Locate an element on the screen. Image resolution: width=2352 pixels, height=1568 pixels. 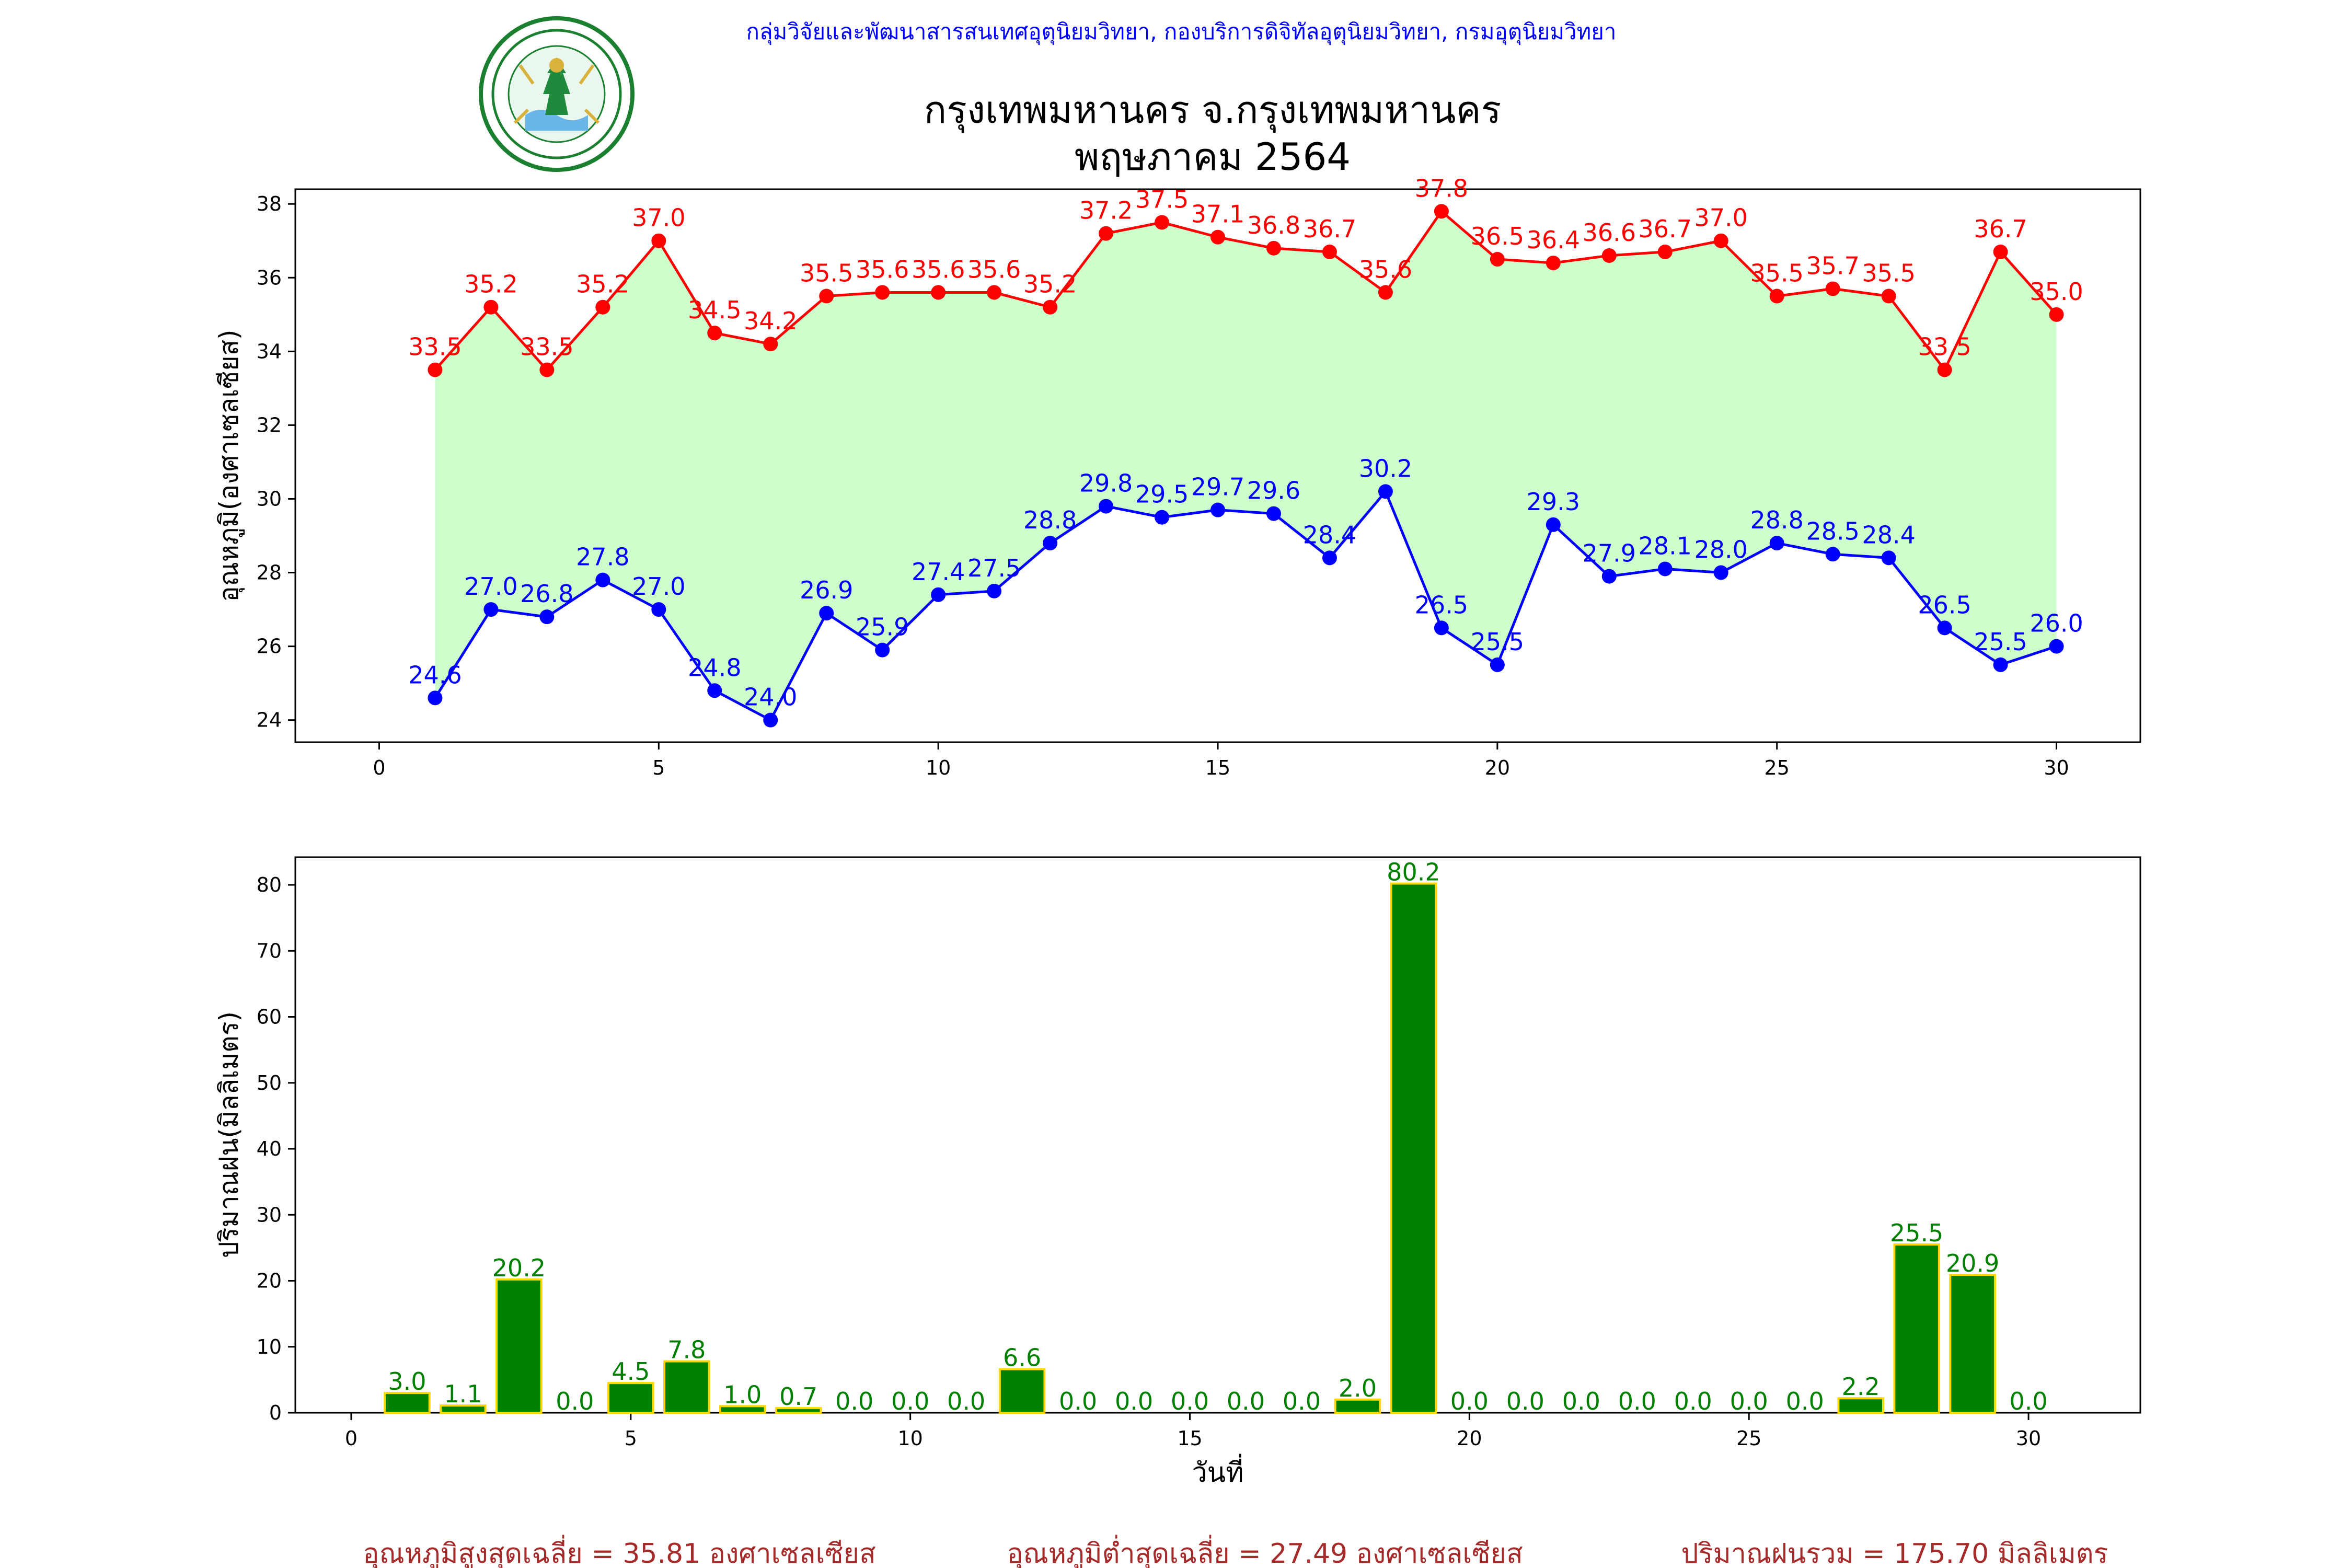
y-tick-label: 0 is located at coordinates (275, 1412).